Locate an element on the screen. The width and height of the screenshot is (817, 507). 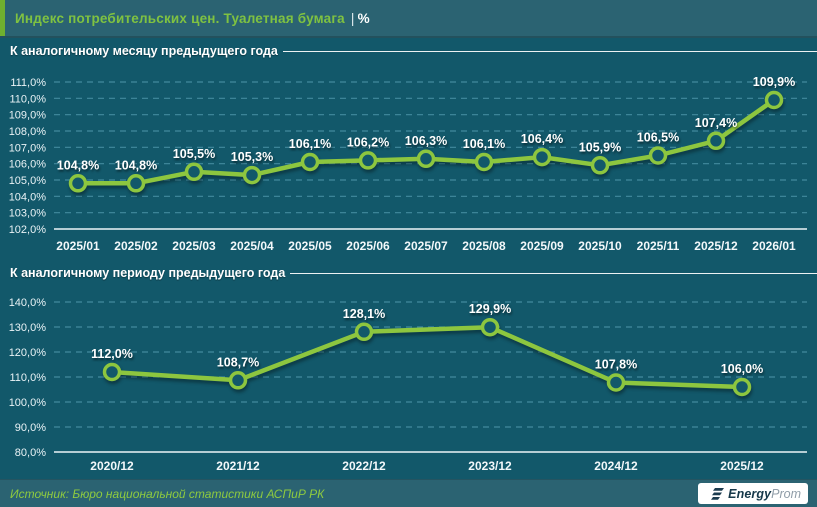
x-tick-label: 2025/10 is located at coordinates (600, 246).